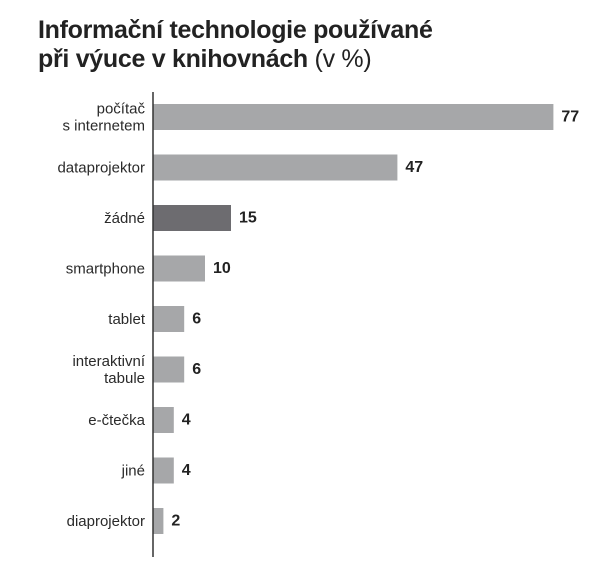 The image size is (600, 571). I want to click on category-label: diaprojektor, so click(106, 521).